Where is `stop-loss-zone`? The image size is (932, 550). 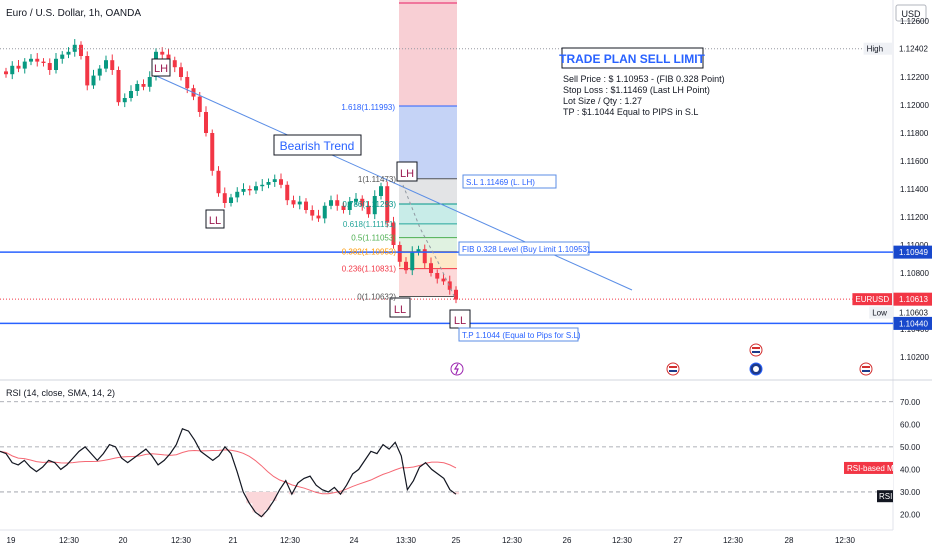 stop-loss-zone is located at coordinates (428, 53).